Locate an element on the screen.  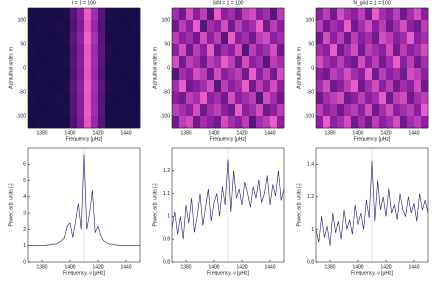
y-tick-label: 1 is located at coordinates (312, 230).